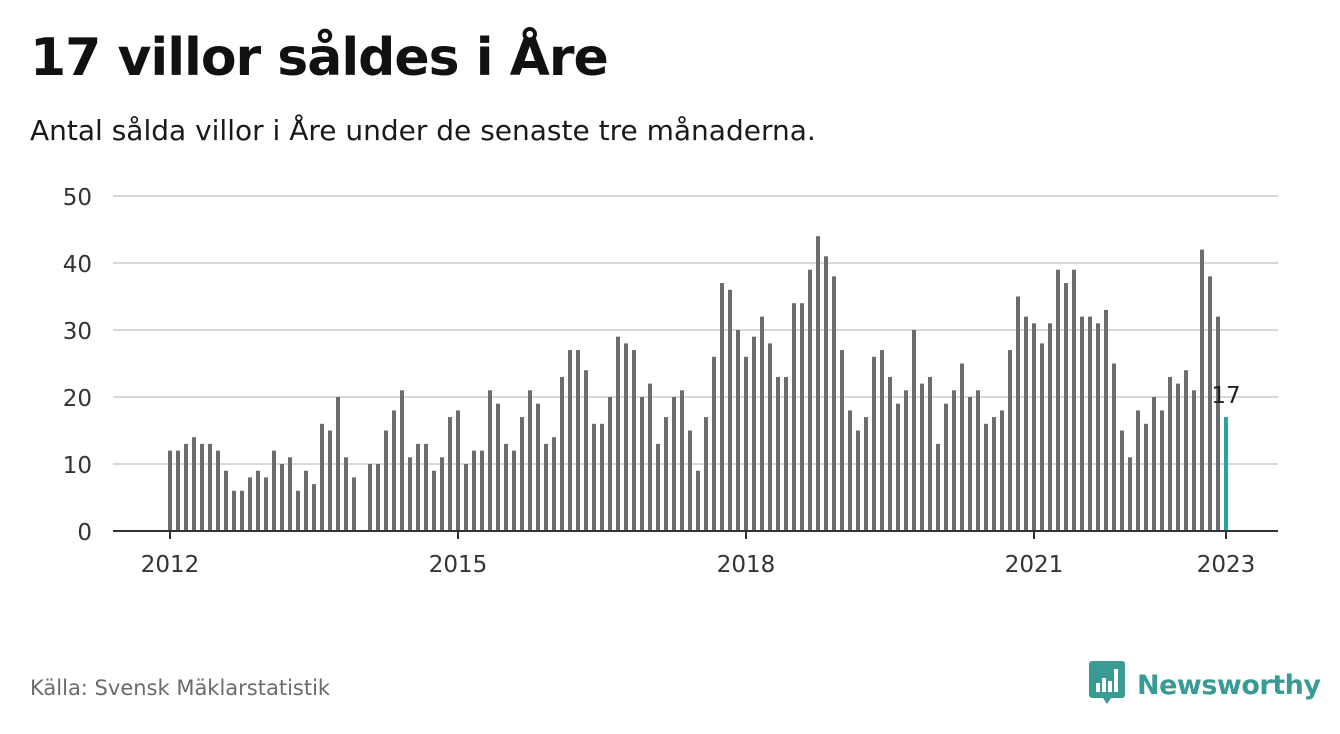  I want to click on y-tick-label: 20, so click(77, 399).